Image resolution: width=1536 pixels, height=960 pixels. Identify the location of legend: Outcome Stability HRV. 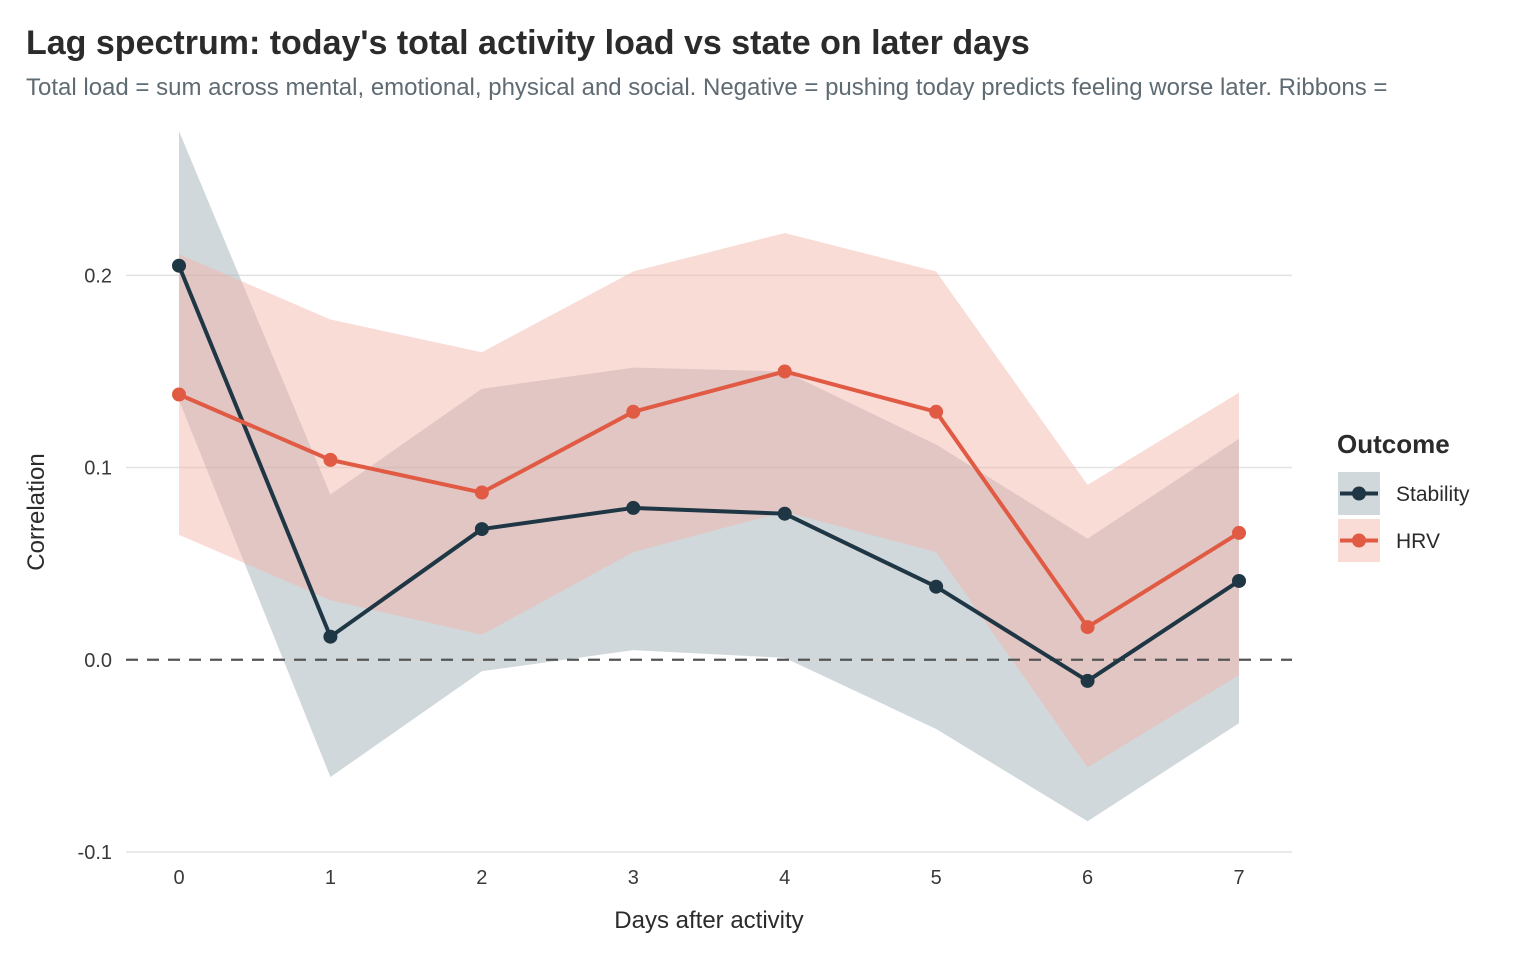
(1403, 495).